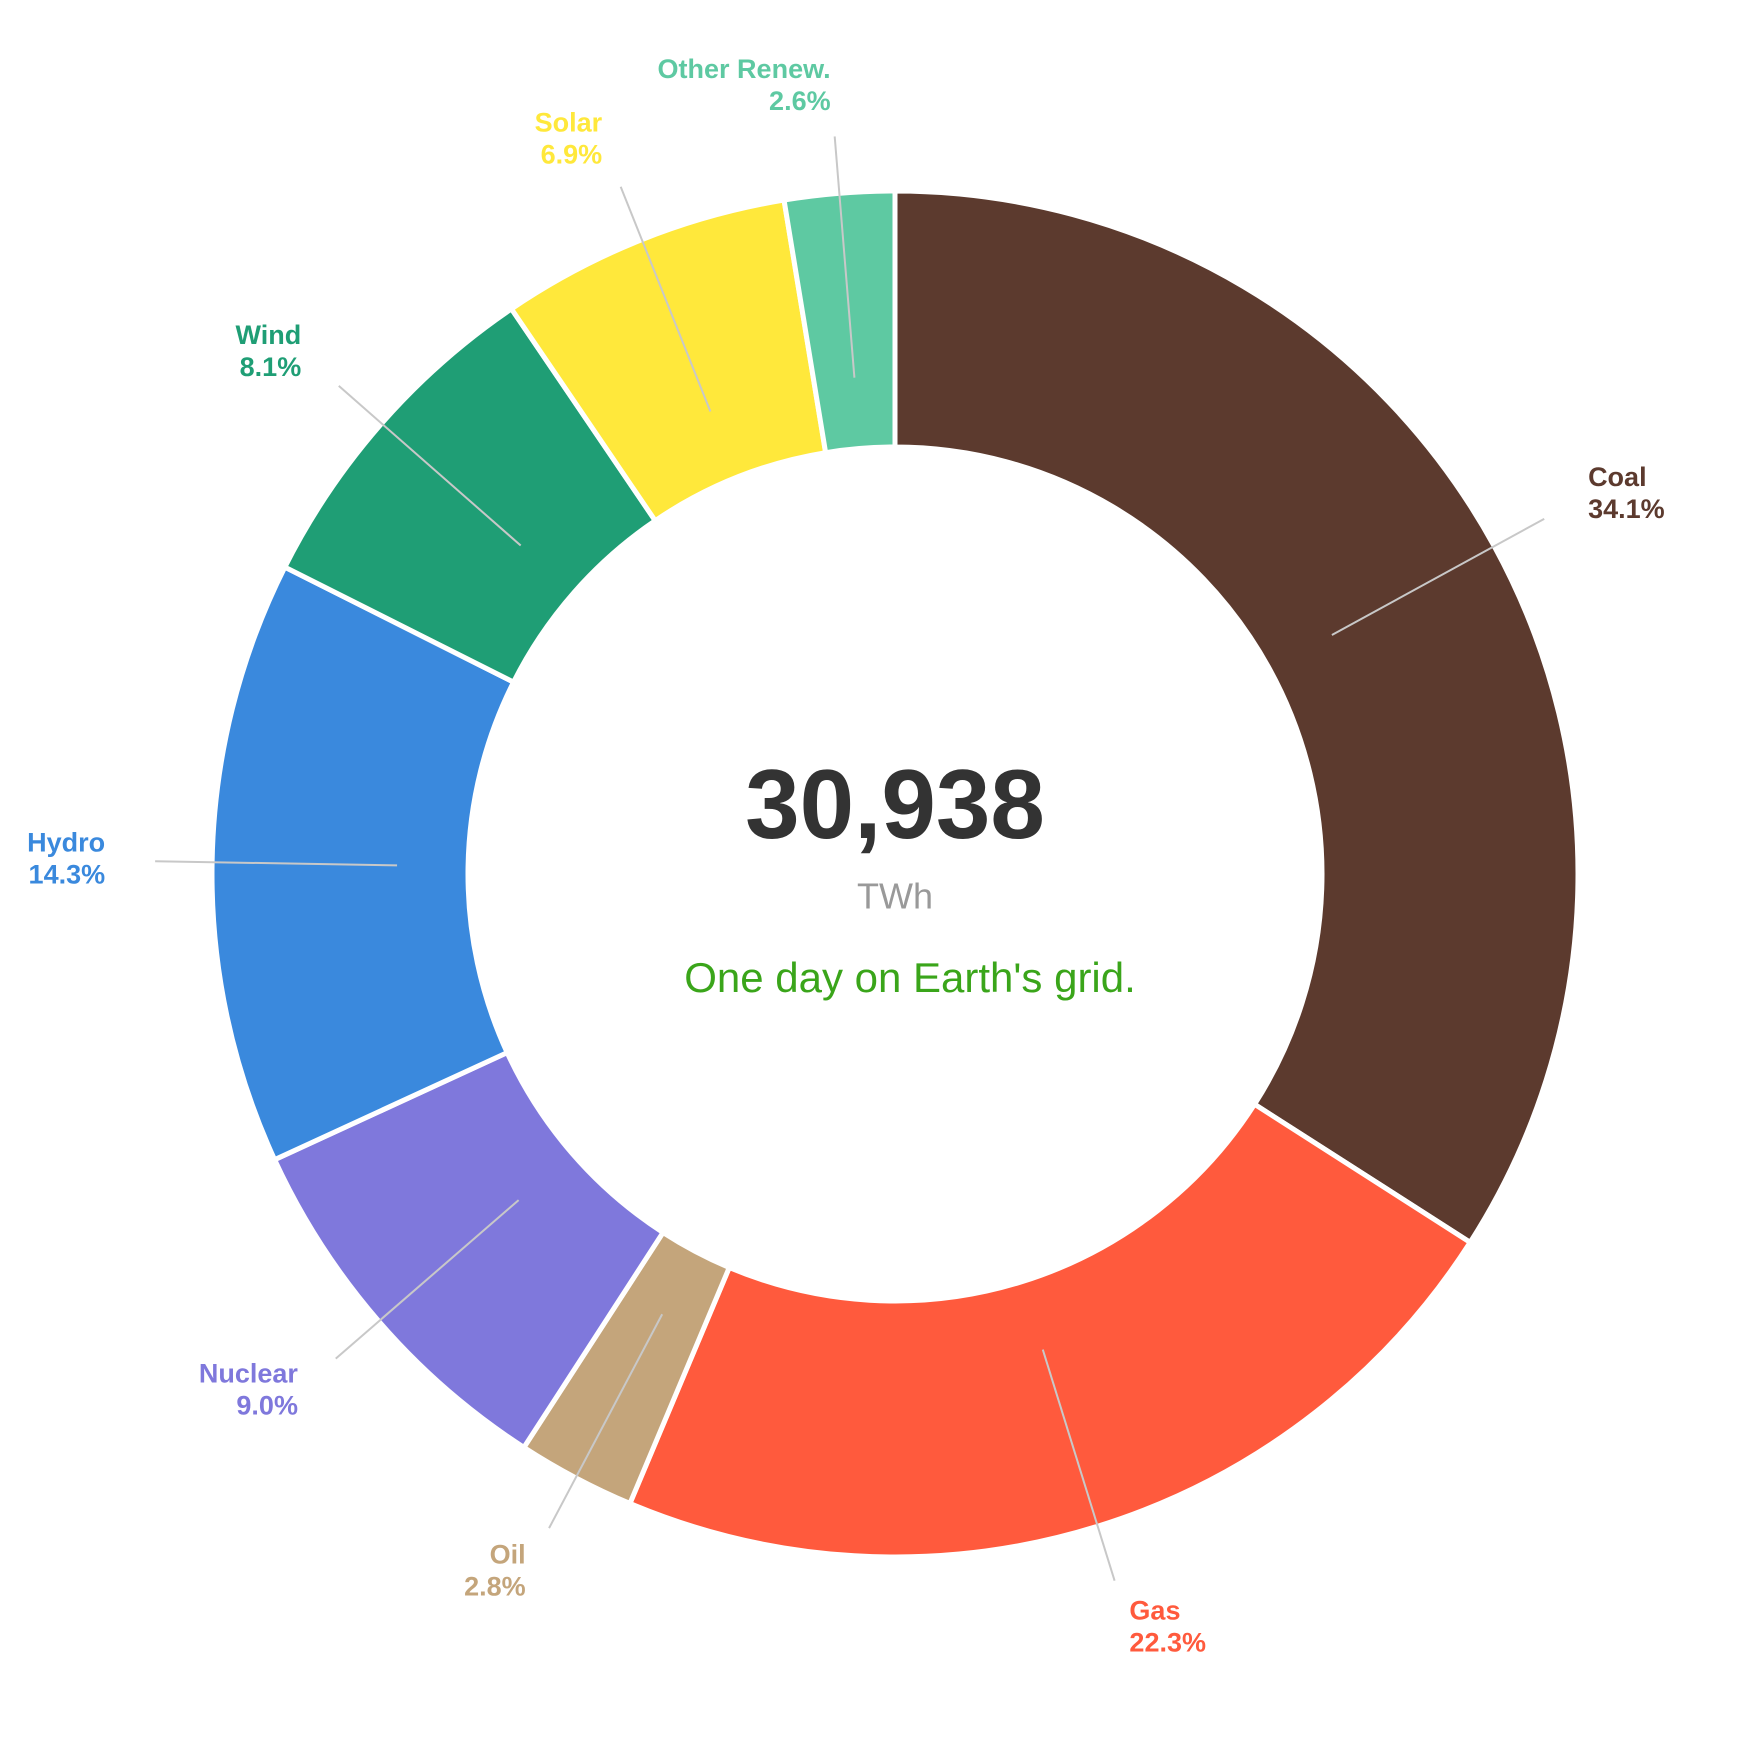  Describe the element at coordinates (572, 154) in the screenshot. I see `slice-value-label: 6.9%` at that location.